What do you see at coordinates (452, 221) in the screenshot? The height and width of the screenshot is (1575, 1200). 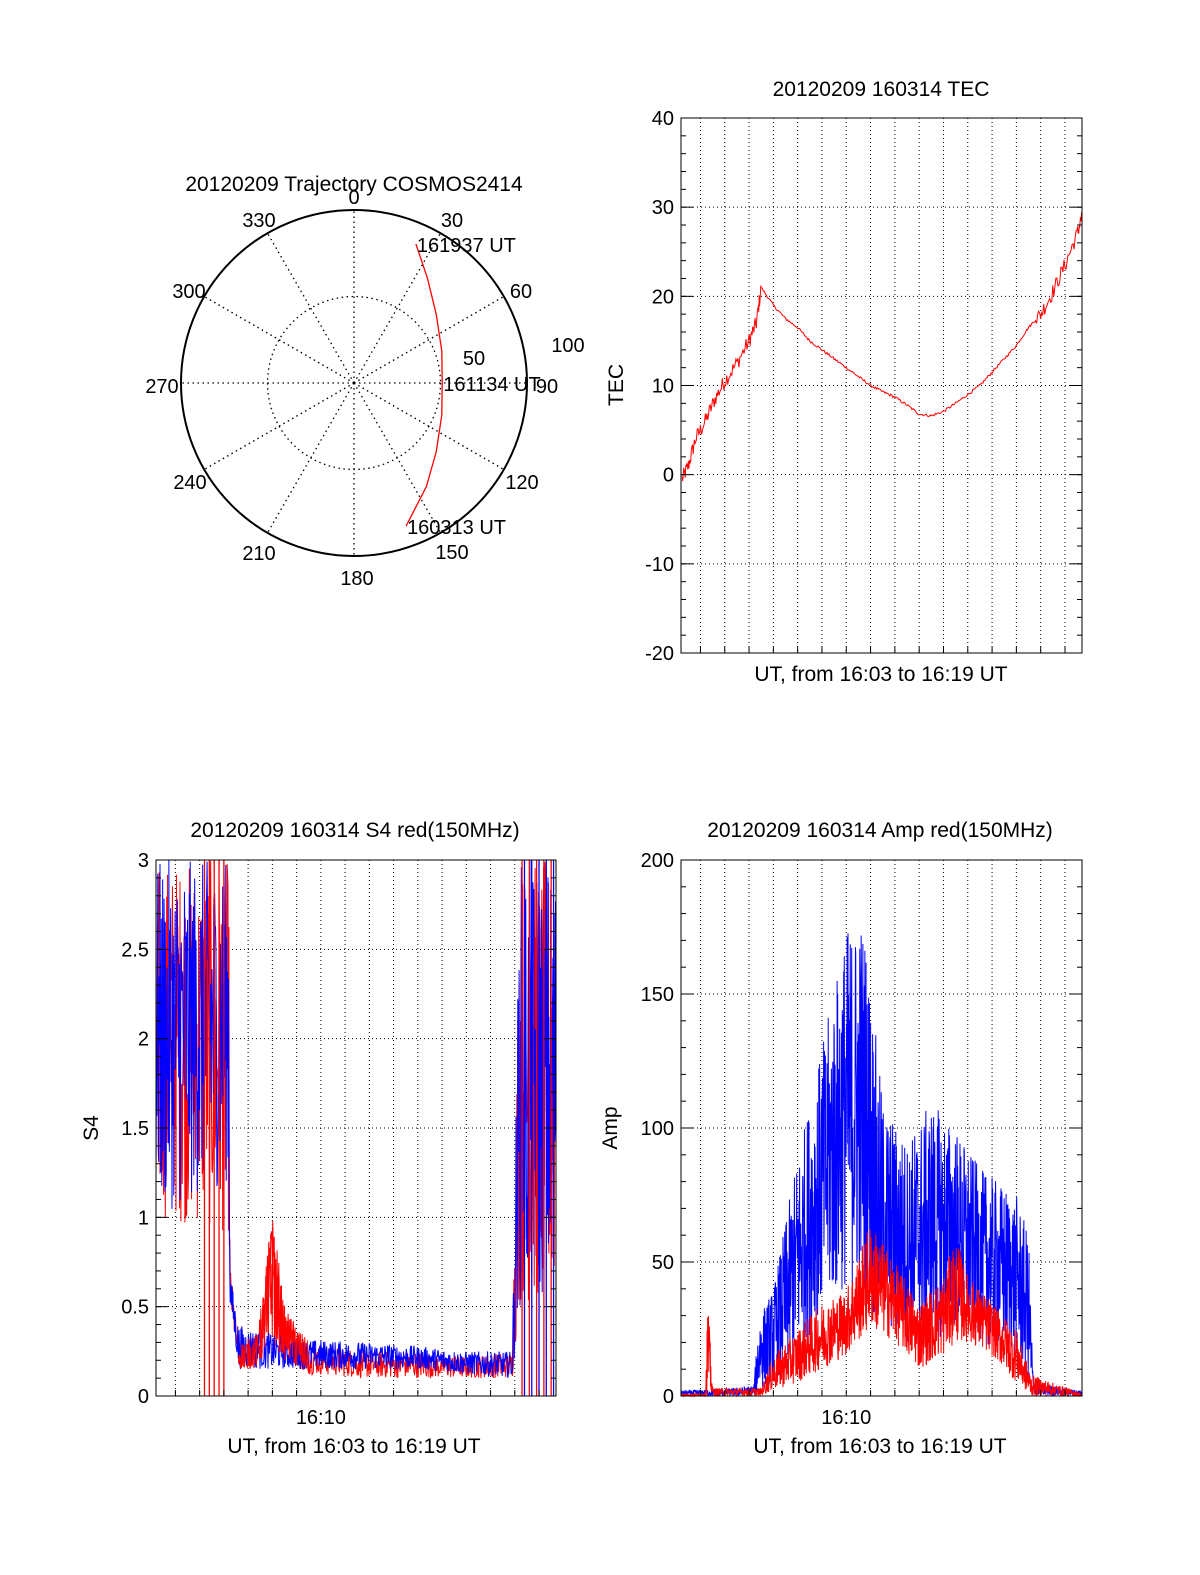 I see `azimuth-label-30: 30` at bounding box center [452, 221].